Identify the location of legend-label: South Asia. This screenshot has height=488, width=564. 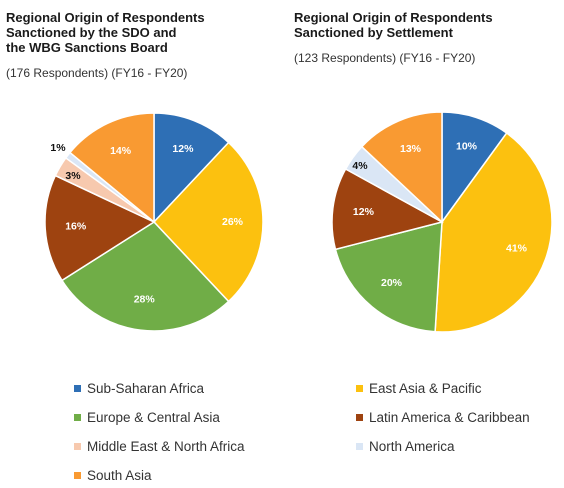
(119, 475).